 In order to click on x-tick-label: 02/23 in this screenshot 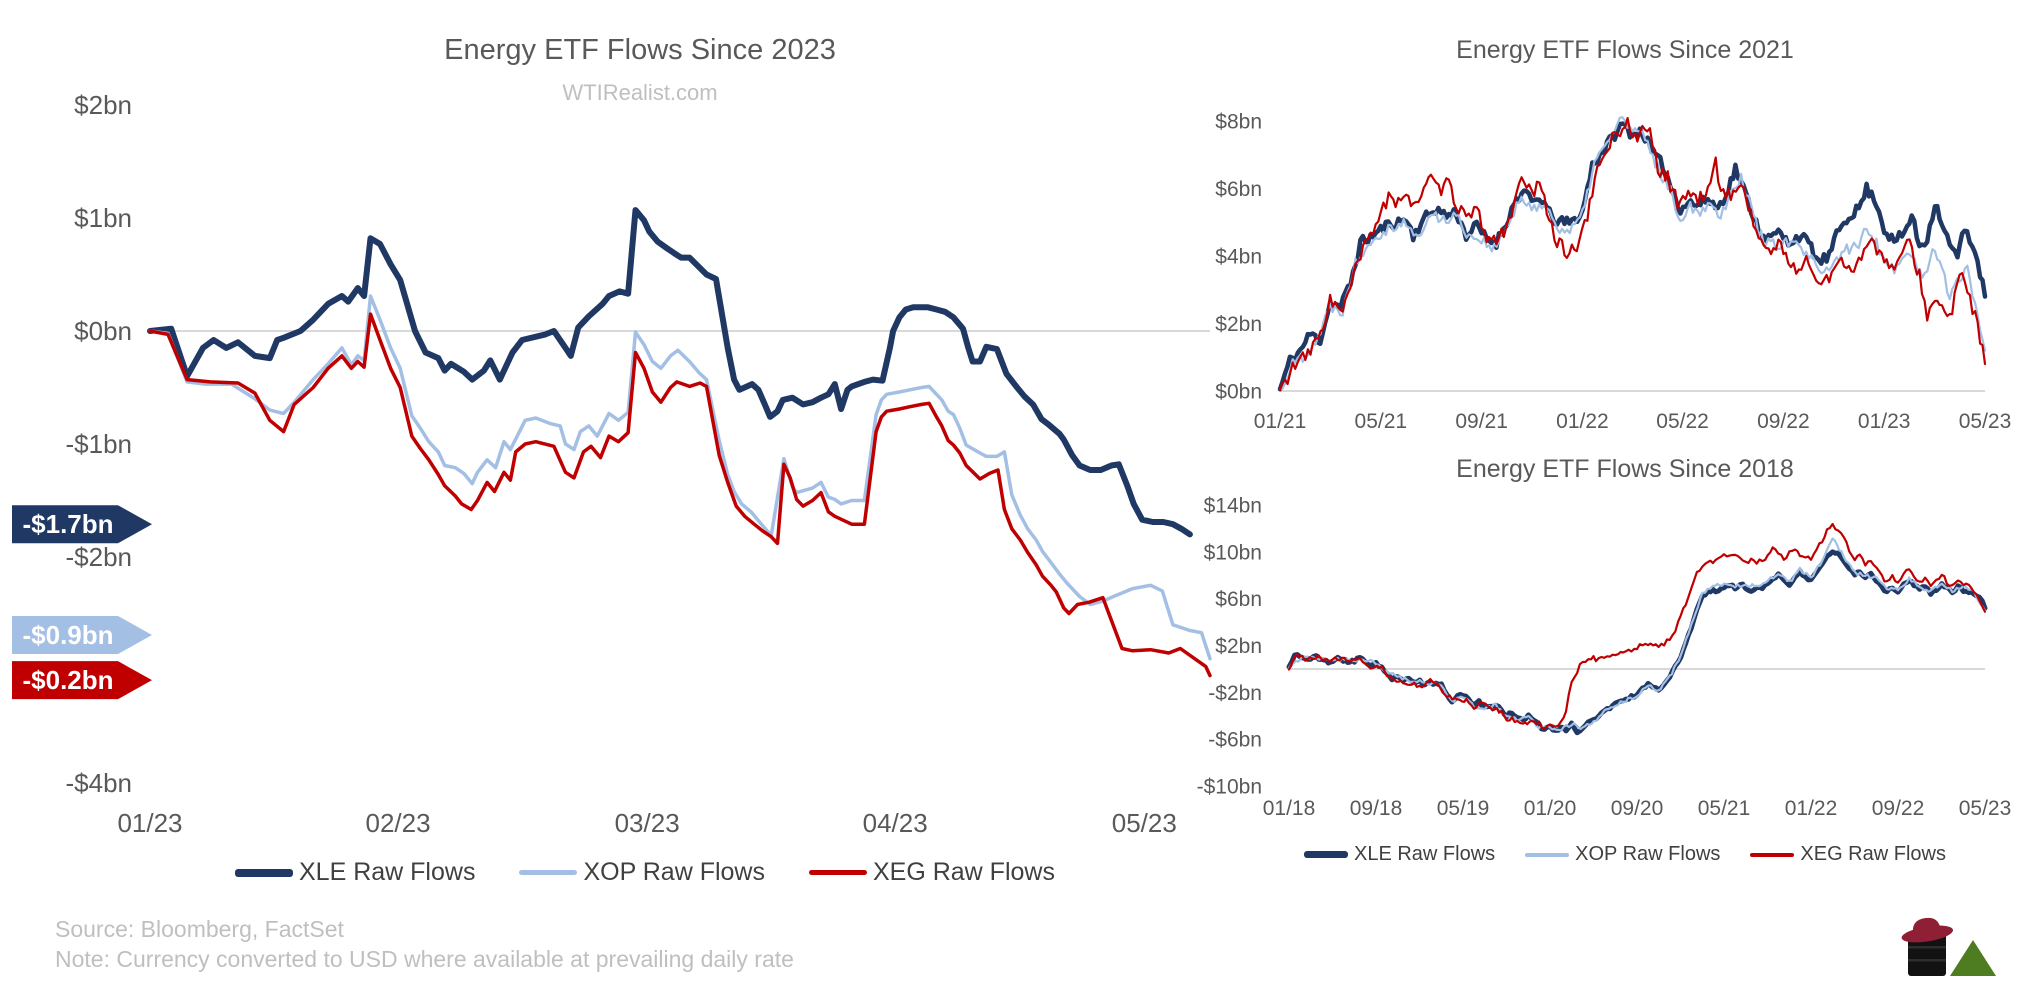, I will do `click(398, 823)`.